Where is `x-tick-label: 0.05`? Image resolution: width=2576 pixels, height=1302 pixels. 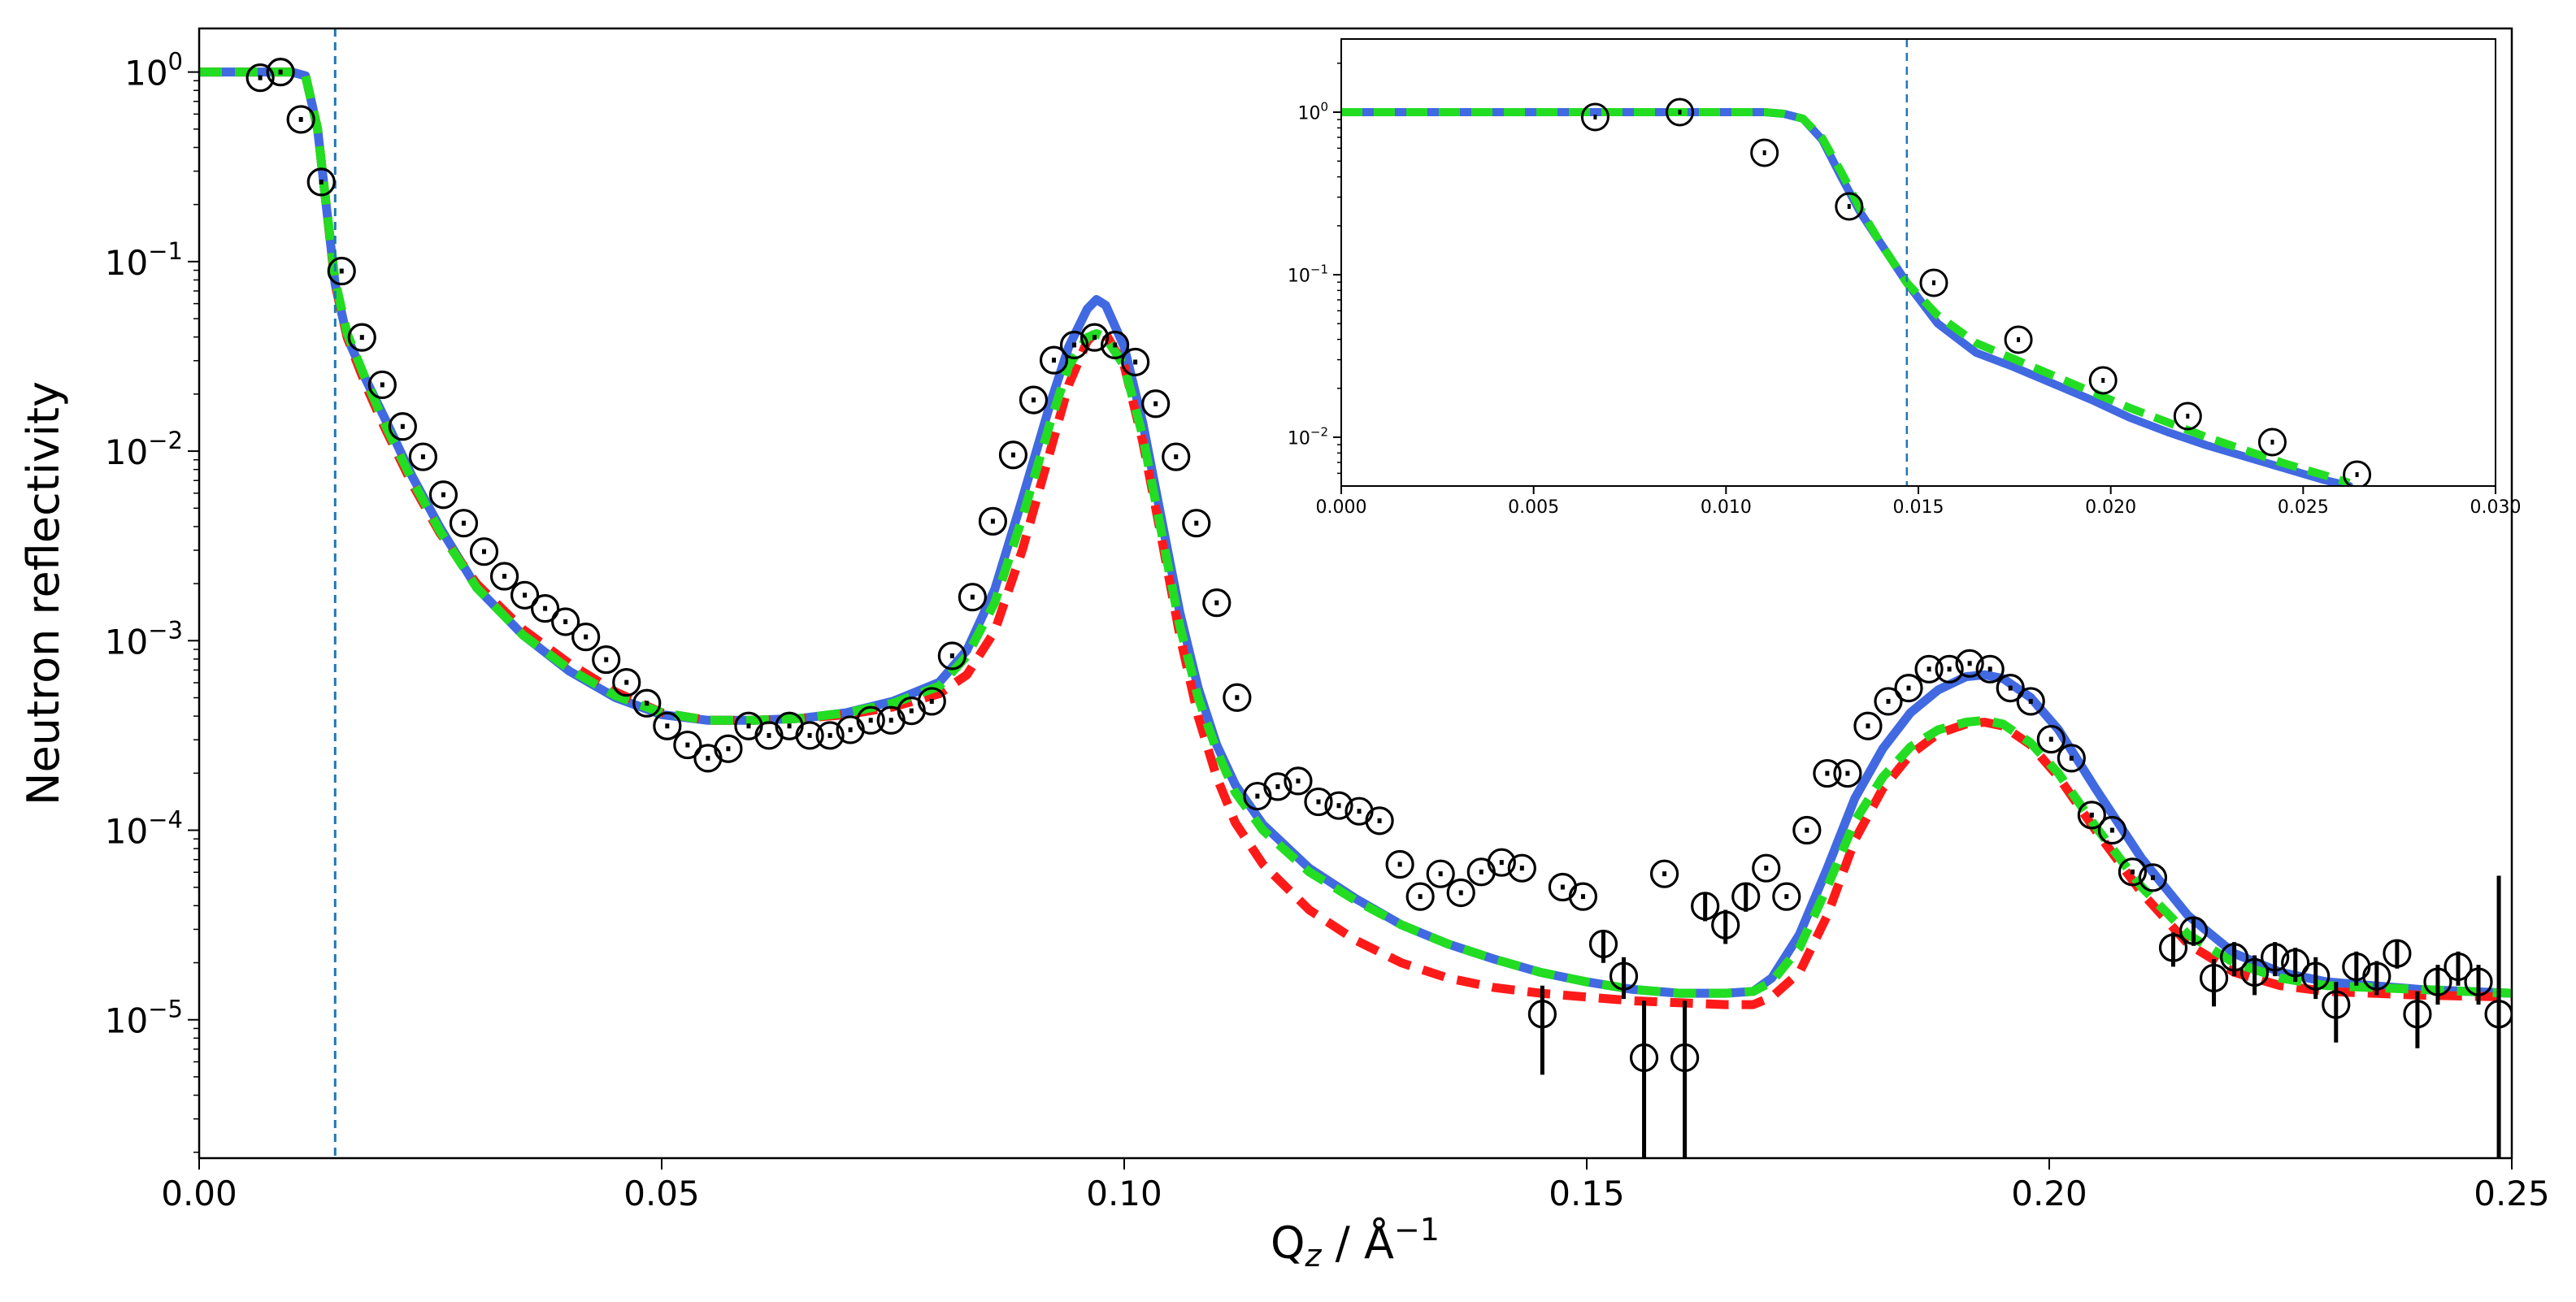
x-tick-label: 0.05 is located at coordinates (661, 1193).